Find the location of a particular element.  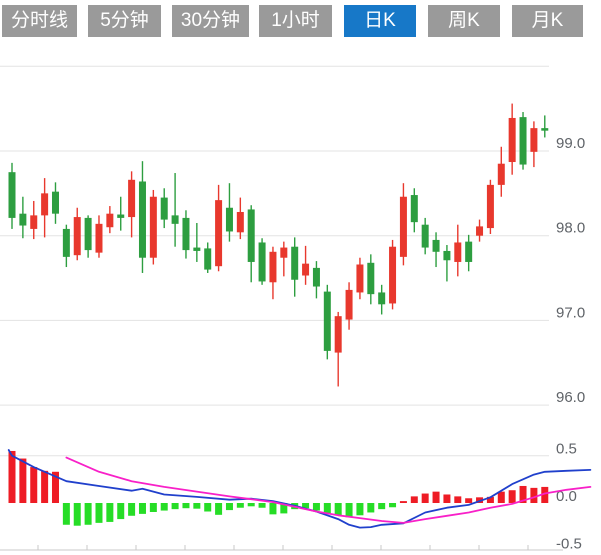

time-axis is located at coordinates (281, 548).